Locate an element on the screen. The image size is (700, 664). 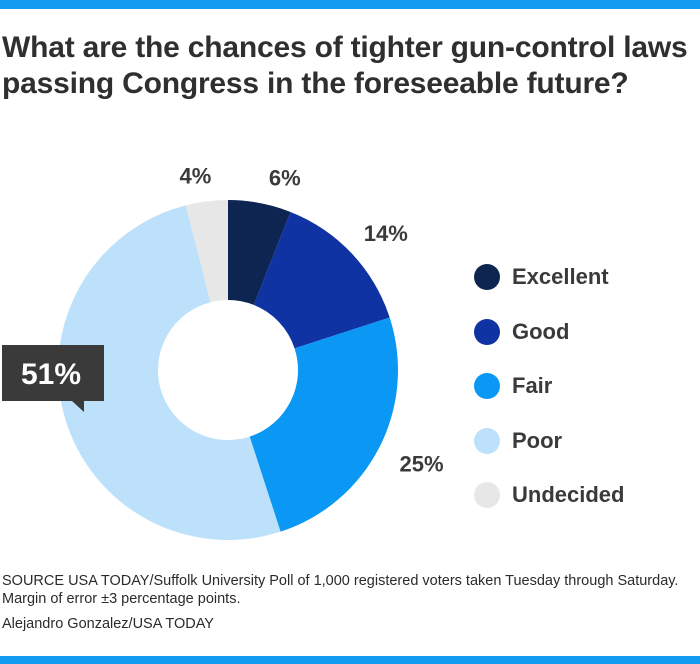
legend-item-good: Good is located at coordinates (584, 332).